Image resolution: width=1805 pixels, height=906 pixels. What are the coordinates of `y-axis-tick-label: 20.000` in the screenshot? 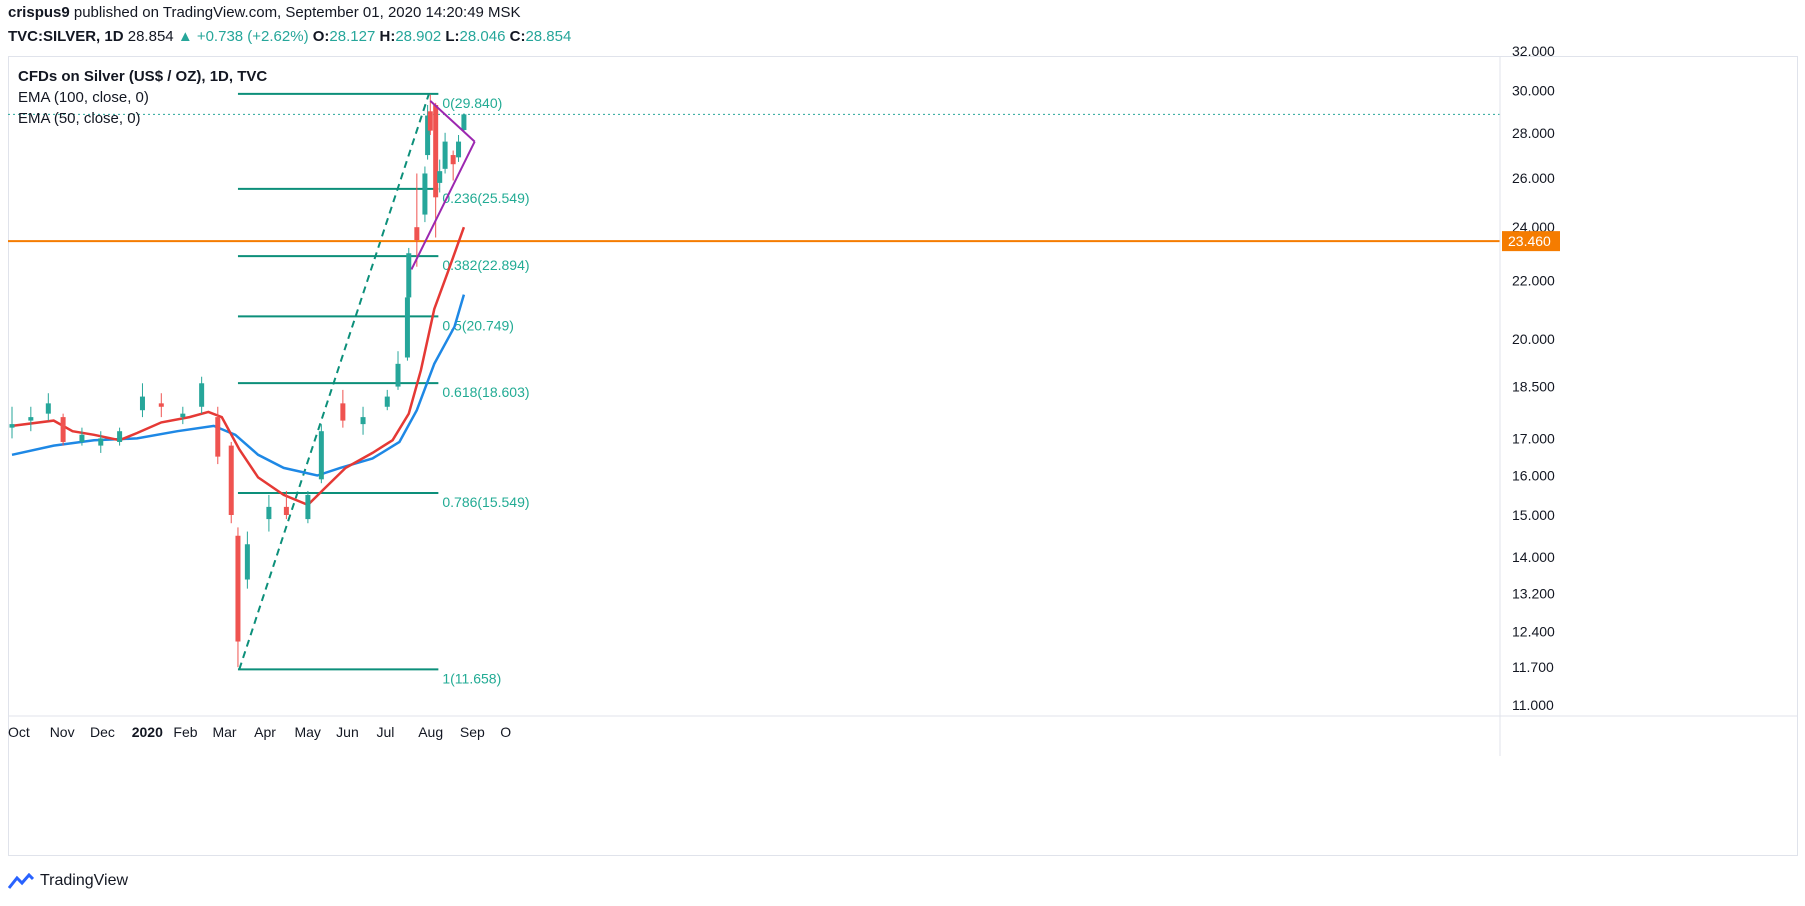 It's located at (1533, 339).